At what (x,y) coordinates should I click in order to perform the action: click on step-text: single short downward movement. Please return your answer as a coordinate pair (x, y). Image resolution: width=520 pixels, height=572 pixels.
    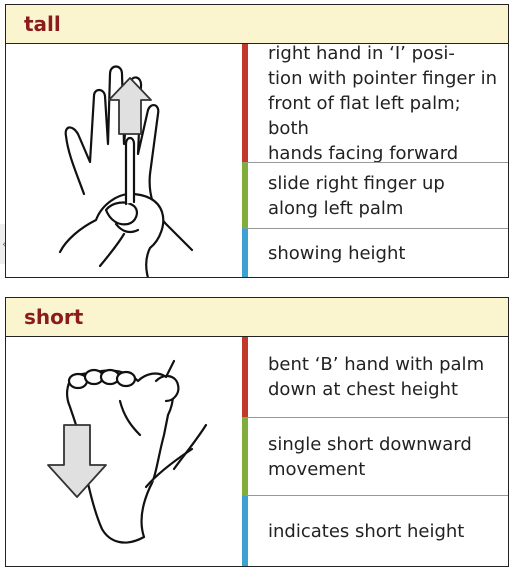
    Looking at the image, I should click on (370, 456).